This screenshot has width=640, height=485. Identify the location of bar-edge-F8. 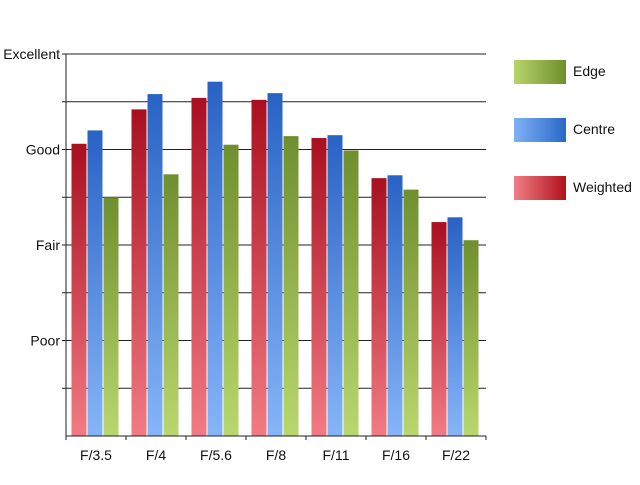
(291, 286).